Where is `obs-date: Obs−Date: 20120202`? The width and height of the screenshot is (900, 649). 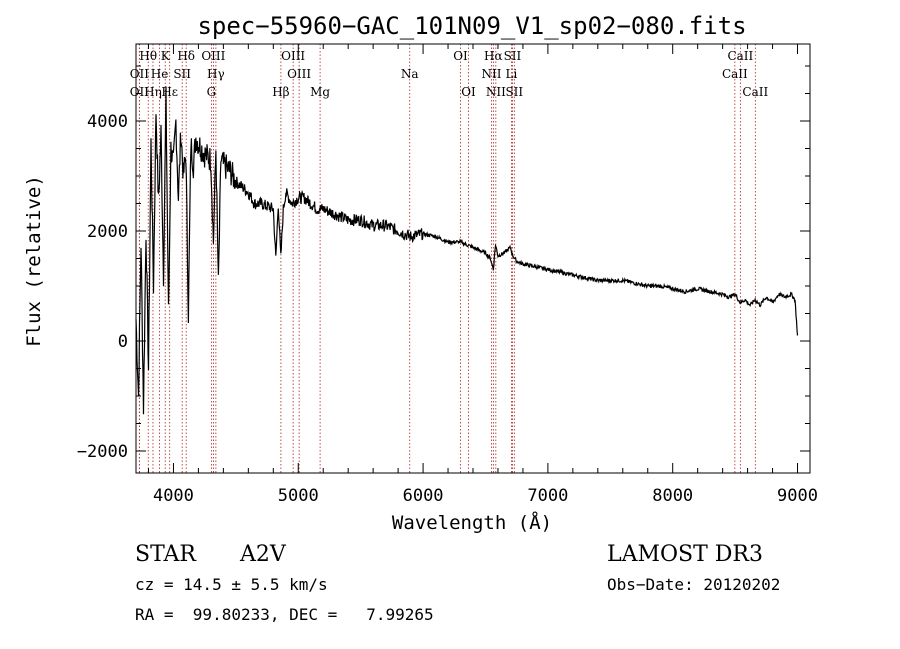
obs-date: Obs−Date: 20120202 is located at coordinates (693, 584).